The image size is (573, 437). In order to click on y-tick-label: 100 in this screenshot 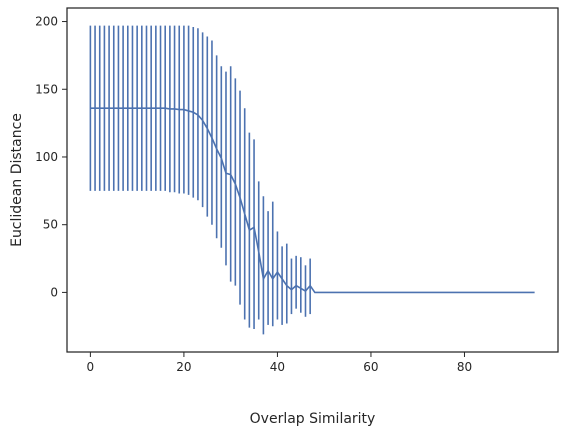, I will do `click(46, 157)`.